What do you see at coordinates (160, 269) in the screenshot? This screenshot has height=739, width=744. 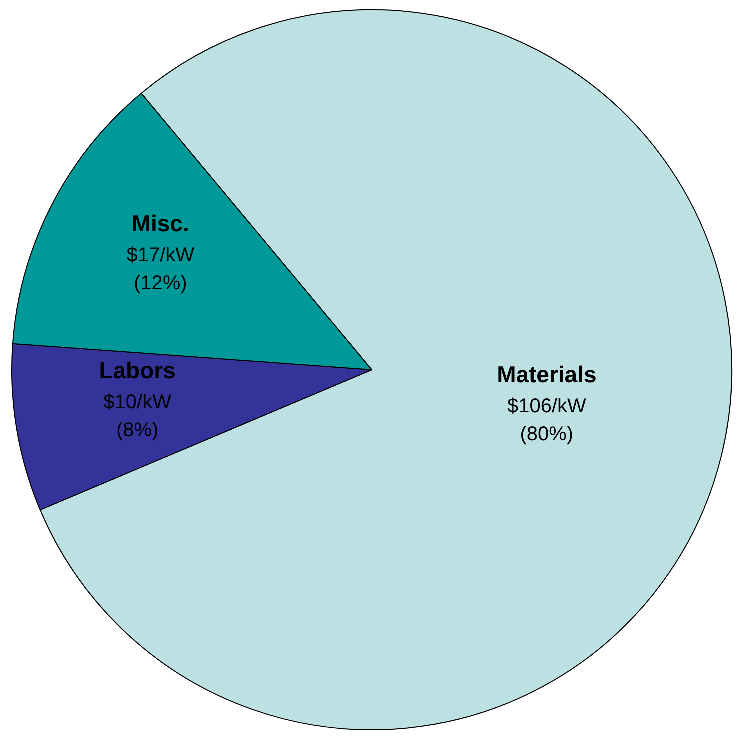 I see `data-label: $17/kW (12%)` at bounding box center [160, 269].